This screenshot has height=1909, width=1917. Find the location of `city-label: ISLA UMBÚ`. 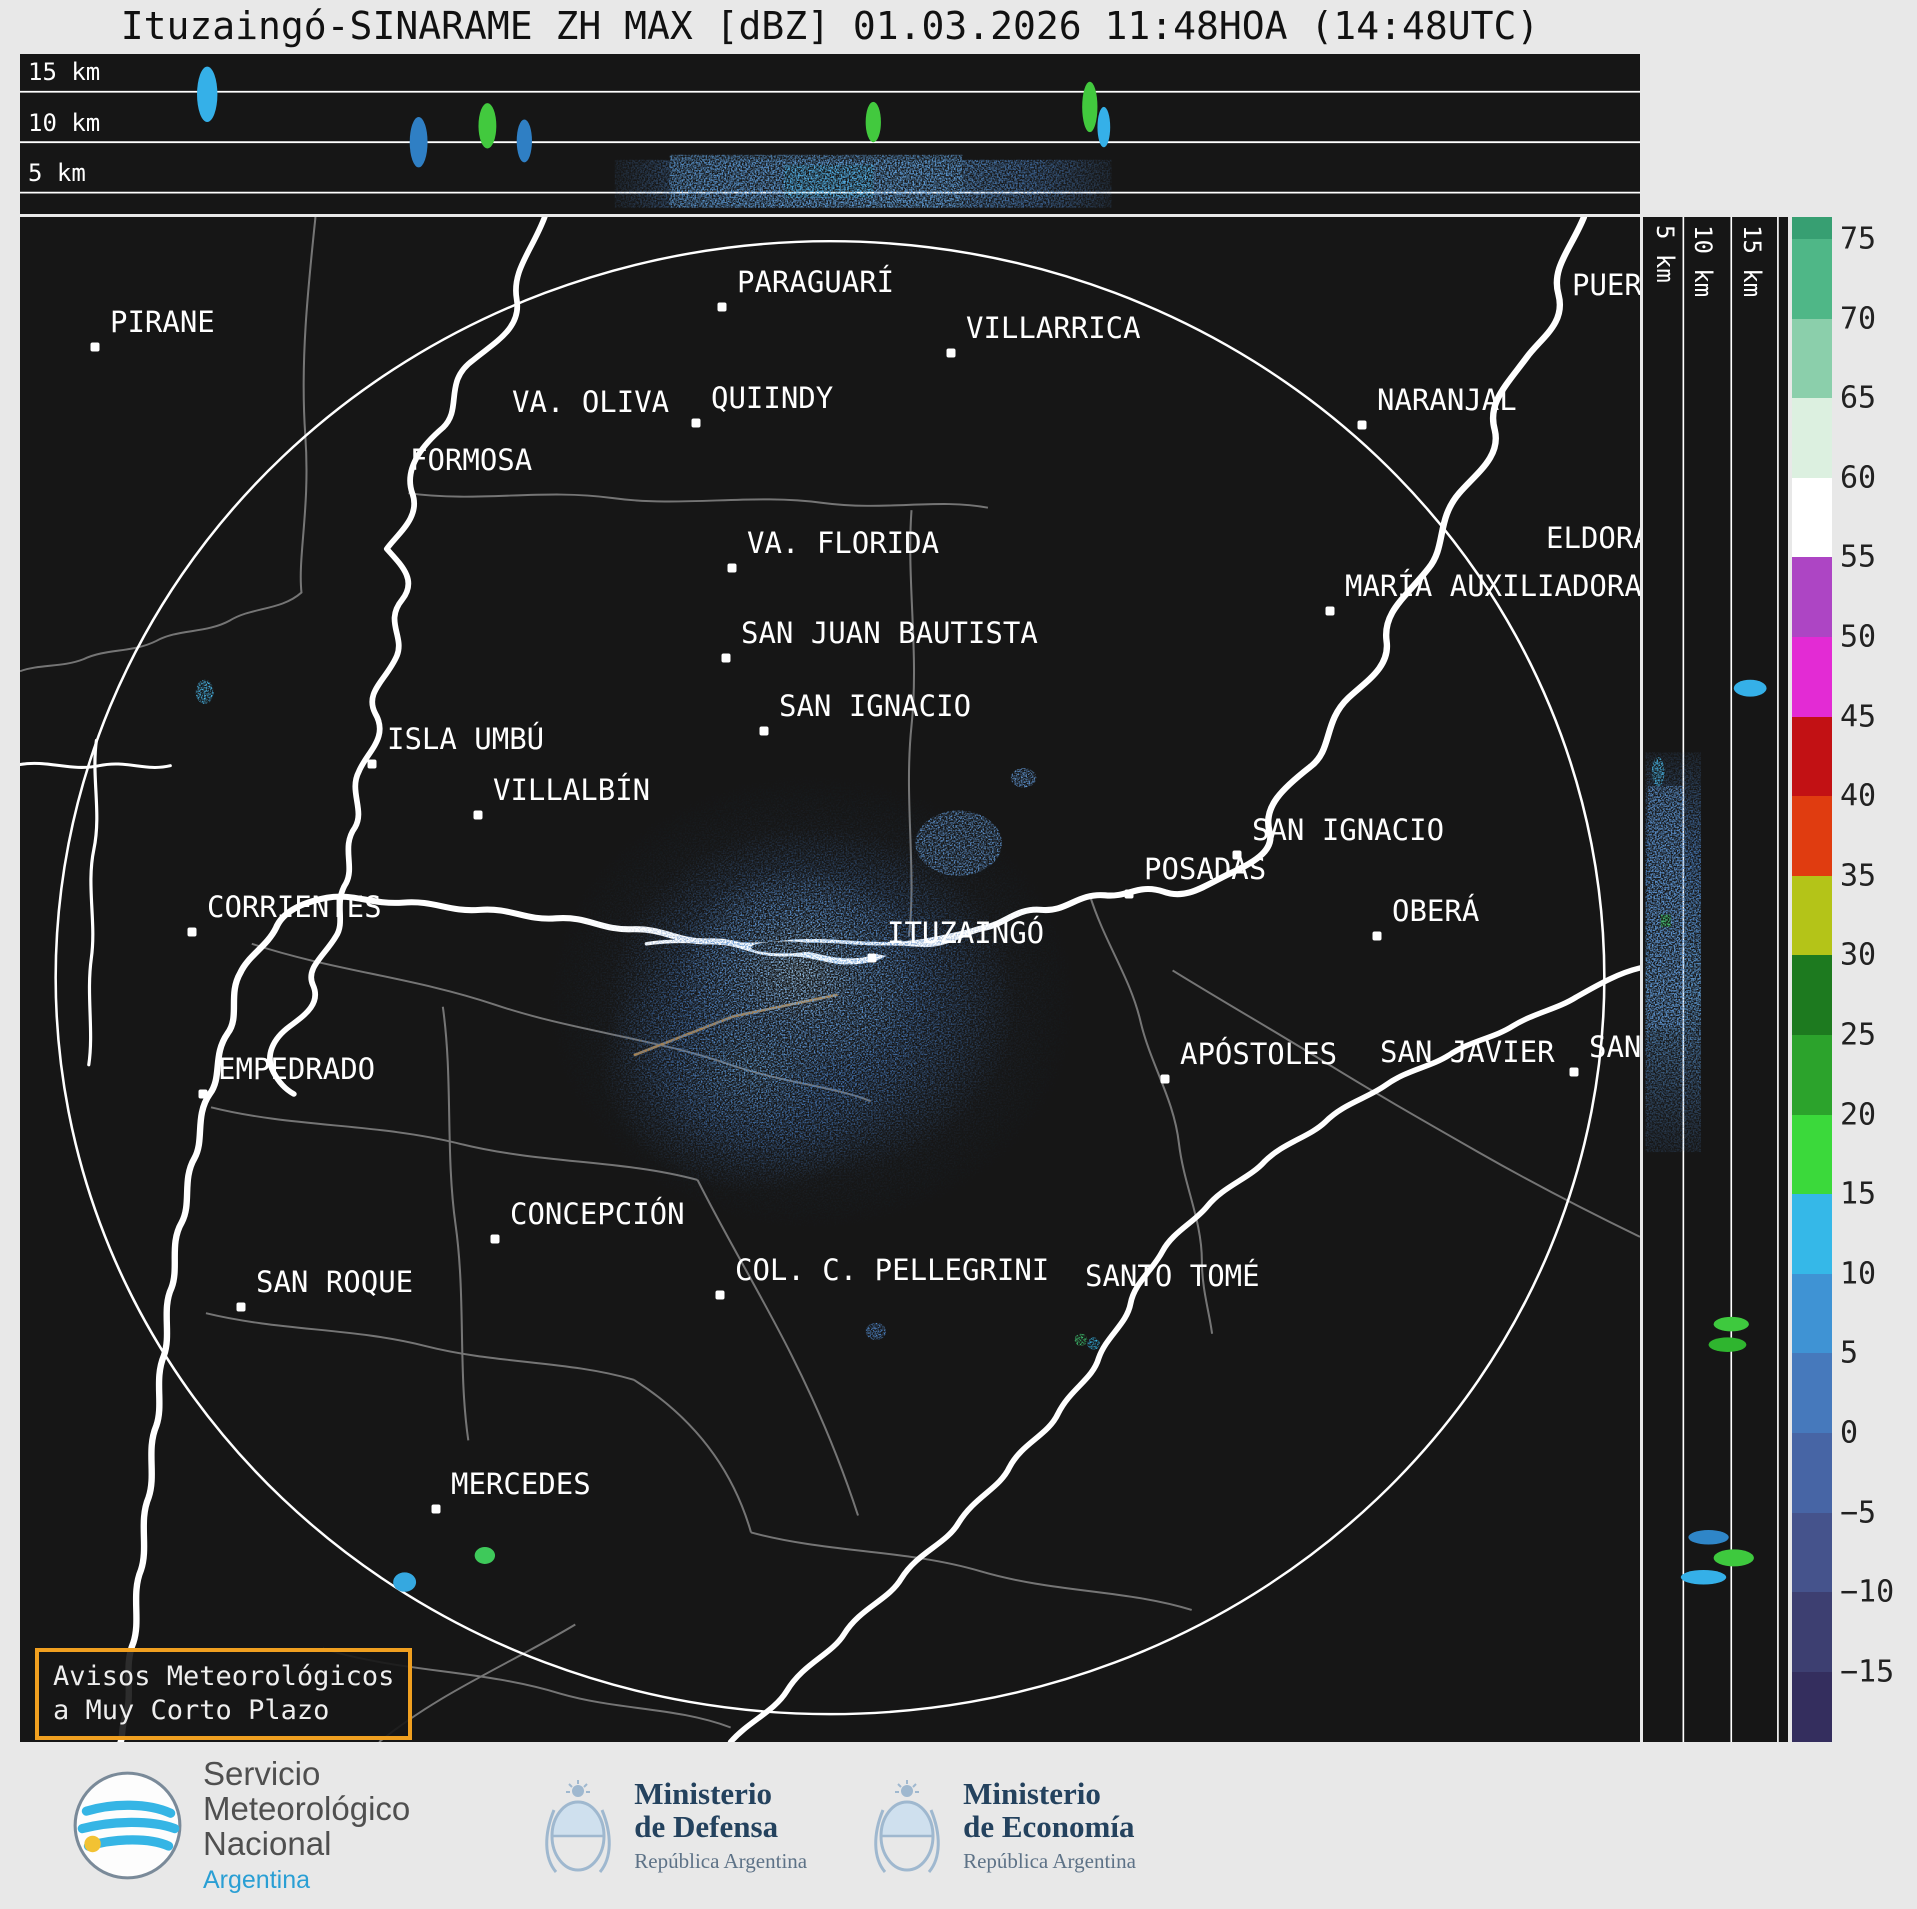

city-label: ISLA UMBÚ is located at coordinates (466, 739).